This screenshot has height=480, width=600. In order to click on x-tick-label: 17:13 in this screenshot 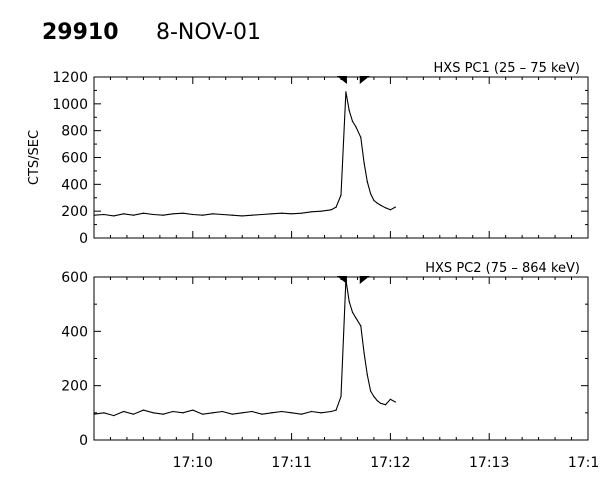, I will do `click(489, 463)`.